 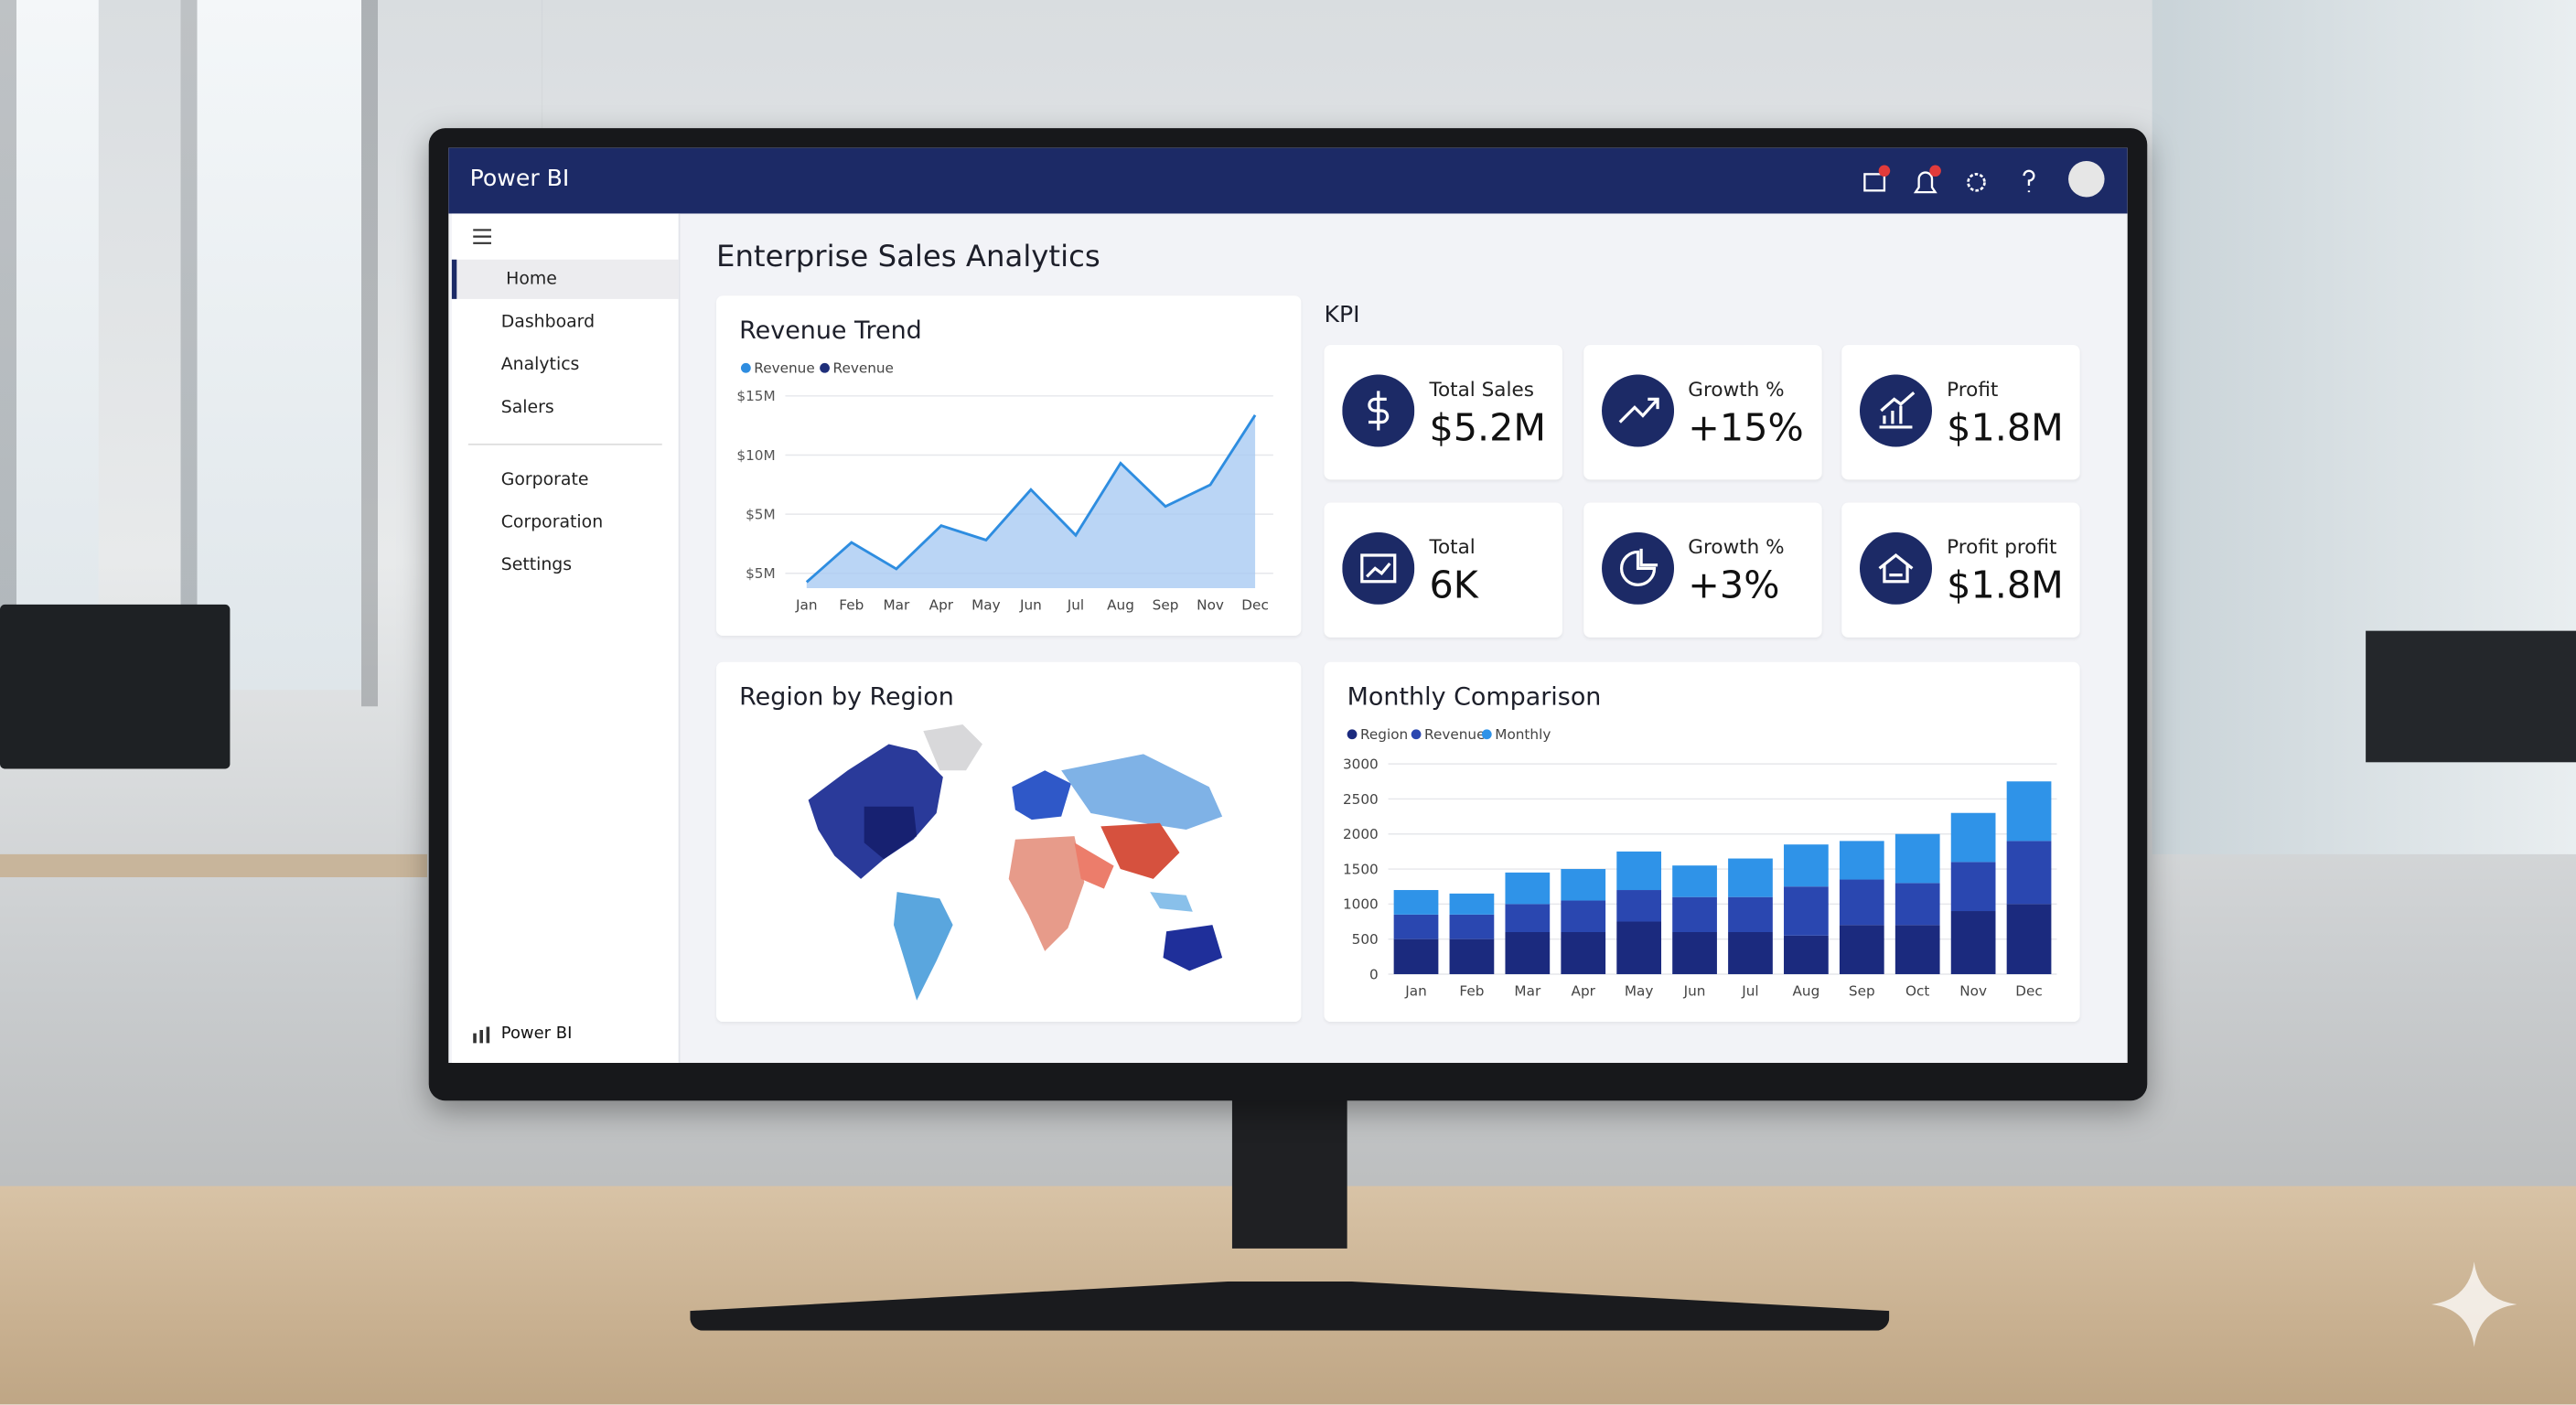 What do you see at coordinates (1737, 390) in the screenshot?
I see `kpi-label: Growth %` at bounding box center [1737, 390].